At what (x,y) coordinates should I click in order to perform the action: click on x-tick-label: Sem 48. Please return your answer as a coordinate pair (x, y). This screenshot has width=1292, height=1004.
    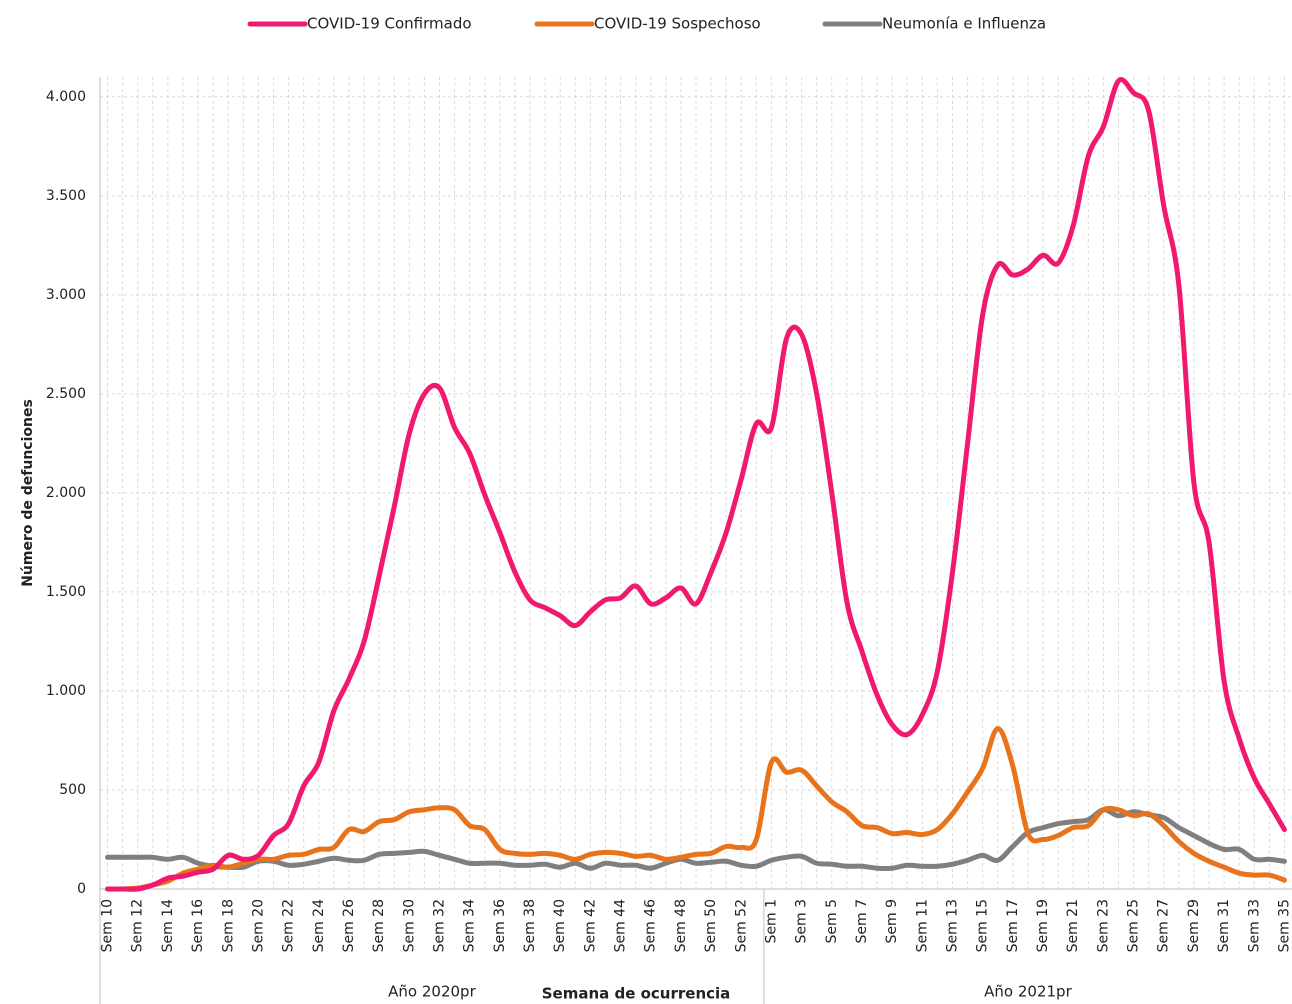
    Looking at the image, I should click on (681, 925).